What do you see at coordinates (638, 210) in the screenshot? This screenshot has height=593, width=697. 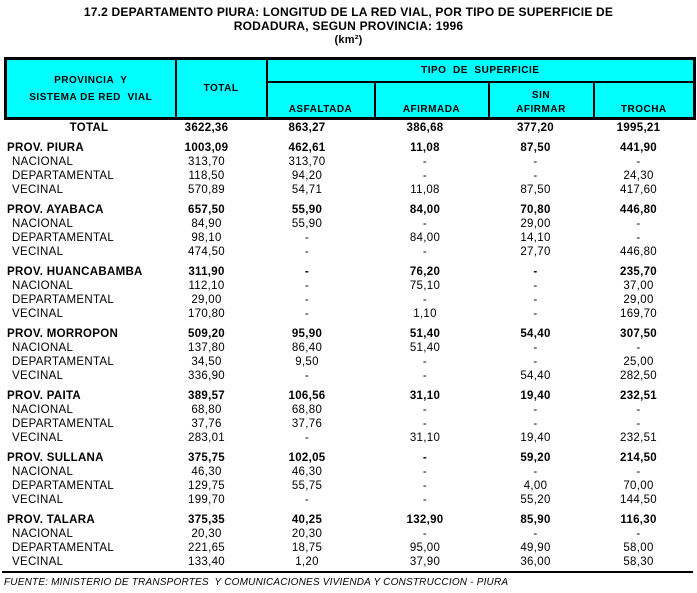 I see `cell-trocha: 446,80` at bounding box center [638, 210].